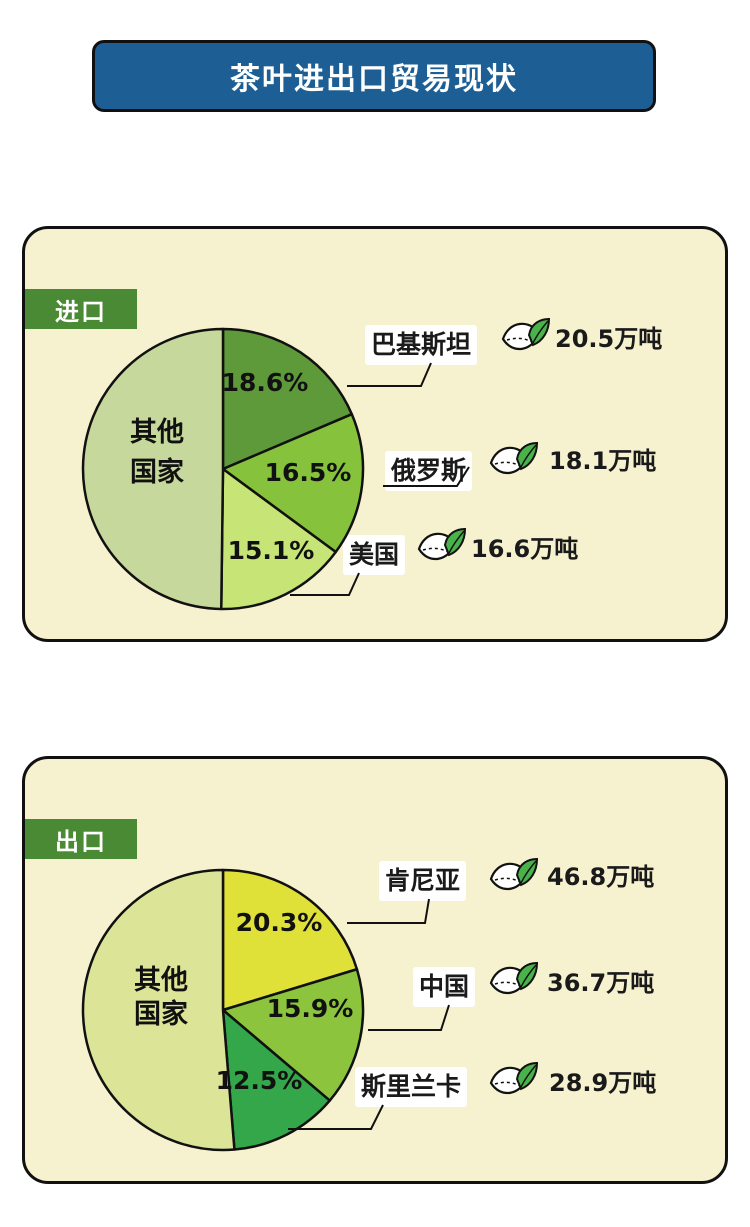  What do you see at coordinates (444, 987) in the screenshot?
I see `country-label-china: 中国` at bounding box center [444, 987].